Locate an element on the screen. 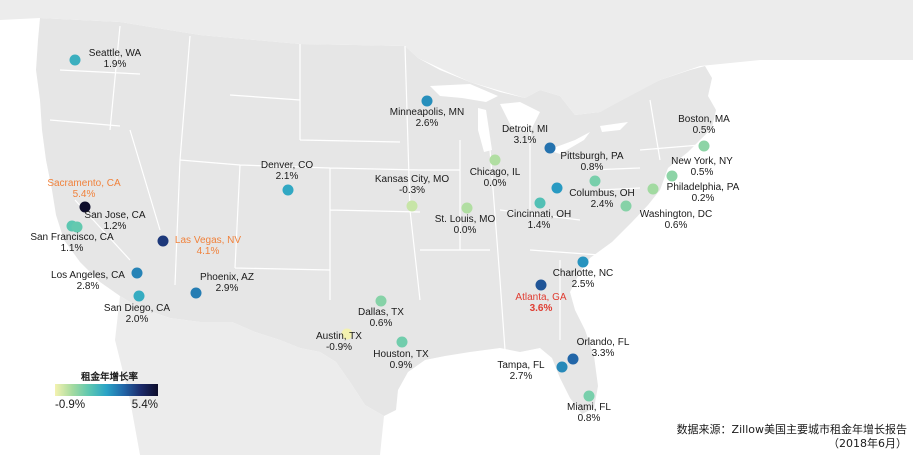  mexico-landmass is located at coordinates (249, 375).